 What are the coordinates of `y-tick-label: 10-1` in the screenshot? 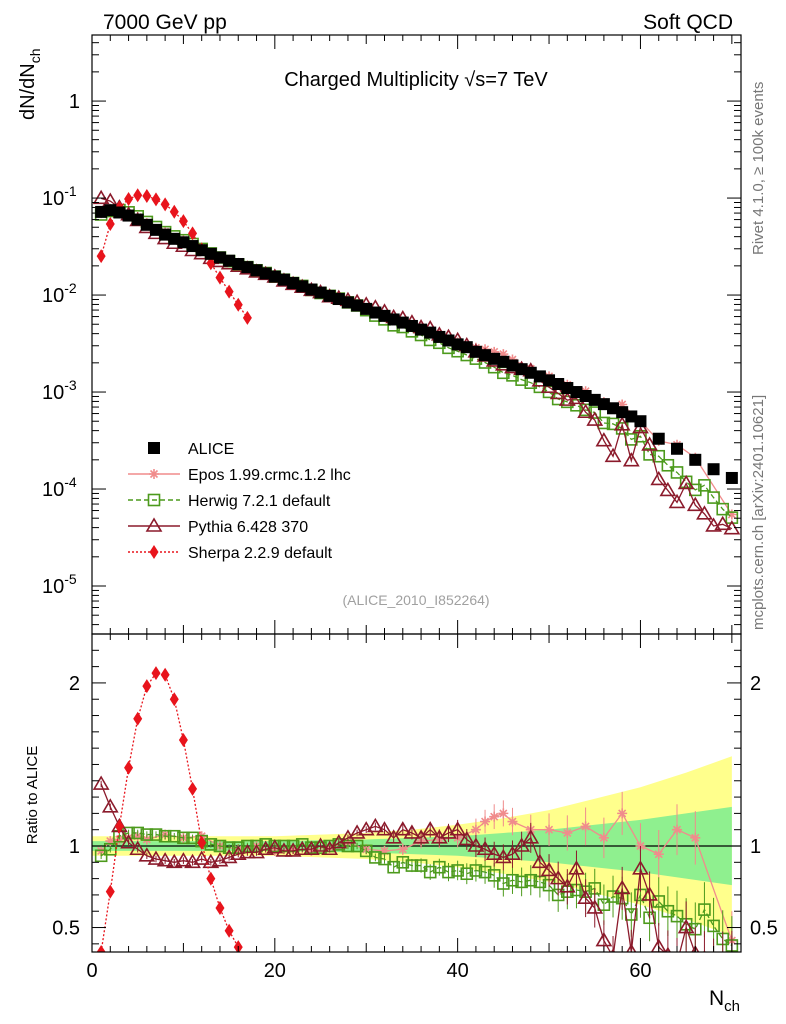 It's located at (59, 196).